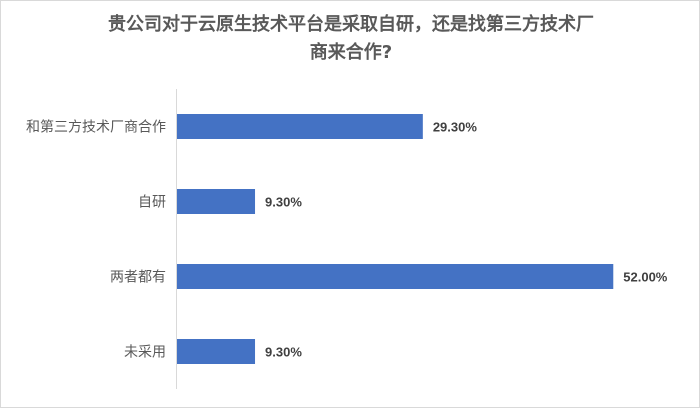 This screenshot has width=700, height=409. I want to click on data-label: 29.30%, so click(455, 127).